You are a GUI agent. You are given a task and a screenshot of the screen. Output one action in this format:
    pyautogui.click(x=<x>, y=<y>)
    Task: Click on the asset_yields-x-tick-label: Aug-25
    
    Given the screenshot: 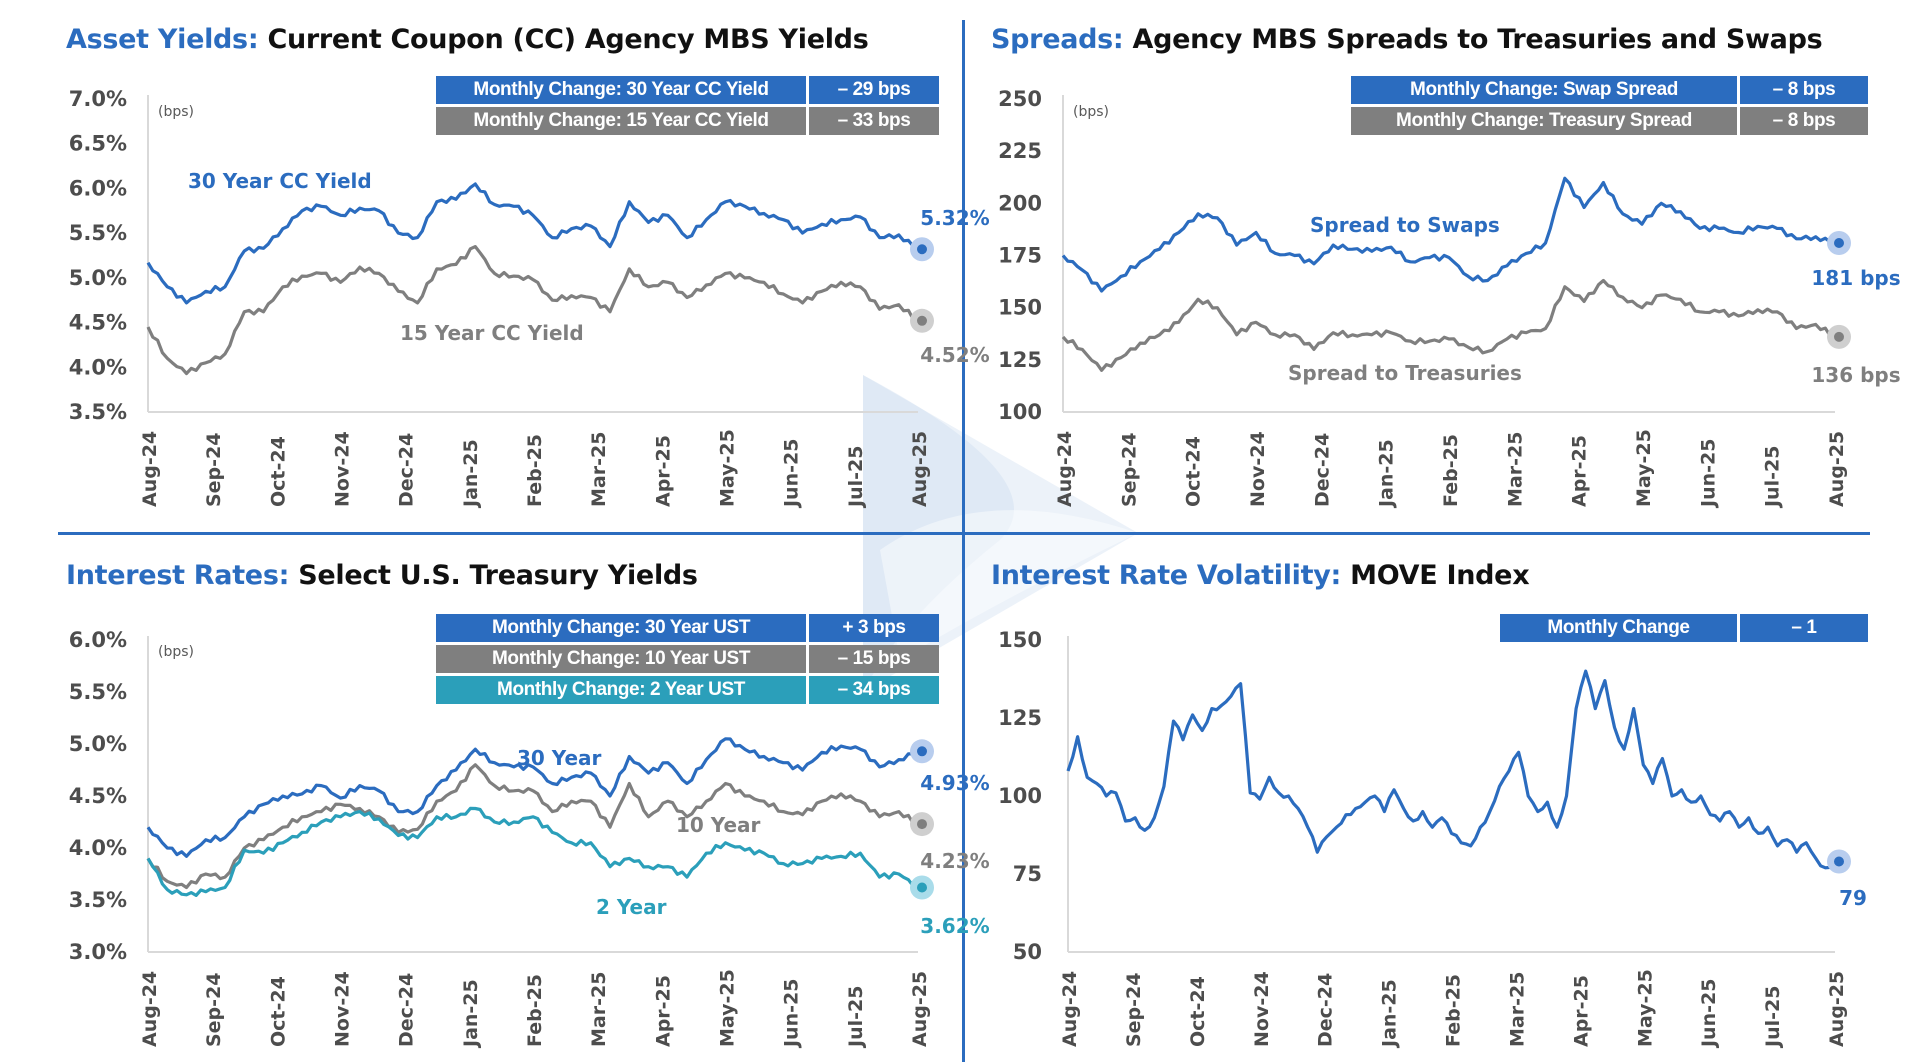 What is the action you would take?
    pyautogui.click(x=920, y=469)
    